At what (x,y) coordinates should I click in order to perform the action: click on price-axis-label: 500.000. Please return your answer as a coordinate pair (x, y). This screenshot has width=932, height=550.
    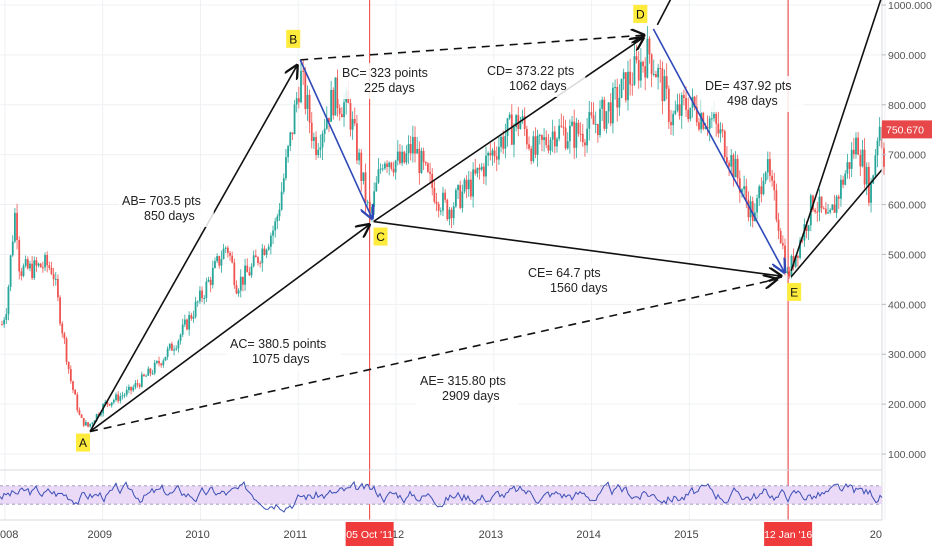
    Looking at the image, I should click on (907, 255).